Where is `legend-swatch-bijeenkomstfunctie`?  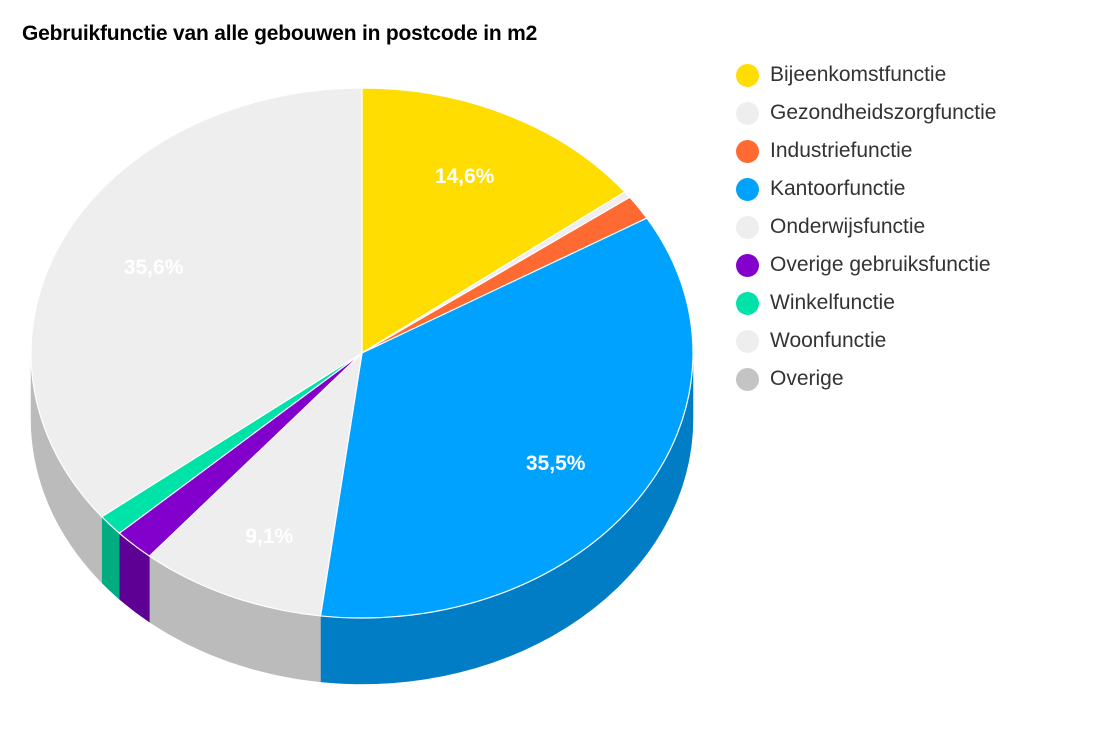 legend-swatch-bijeenkomstfunctie is located at coordinates (747, 75).